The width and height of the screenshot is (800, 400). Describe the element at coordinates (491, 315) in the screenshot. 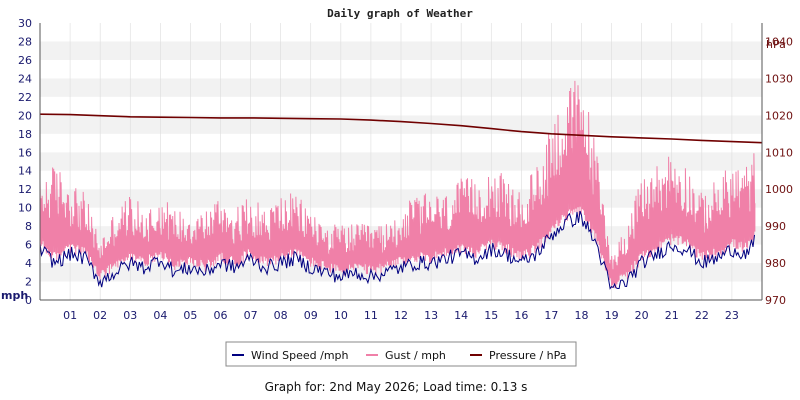

I see `x-tick-label: 15` at that location.